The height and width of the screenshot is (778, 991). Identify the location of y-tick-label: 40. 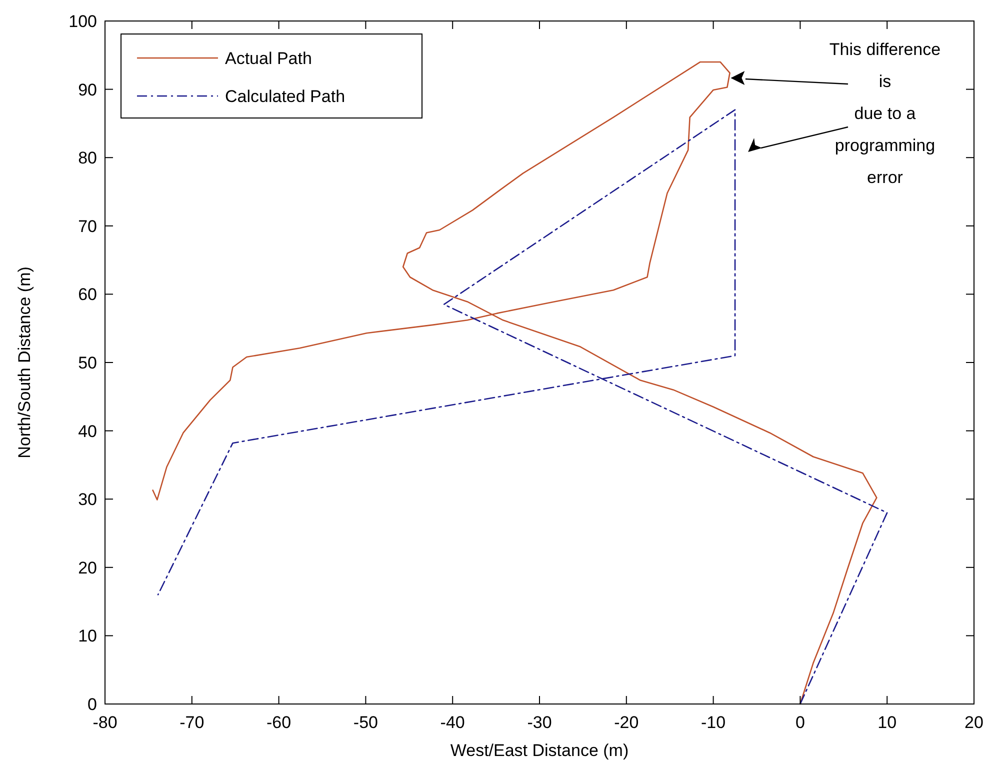
(87, 431).